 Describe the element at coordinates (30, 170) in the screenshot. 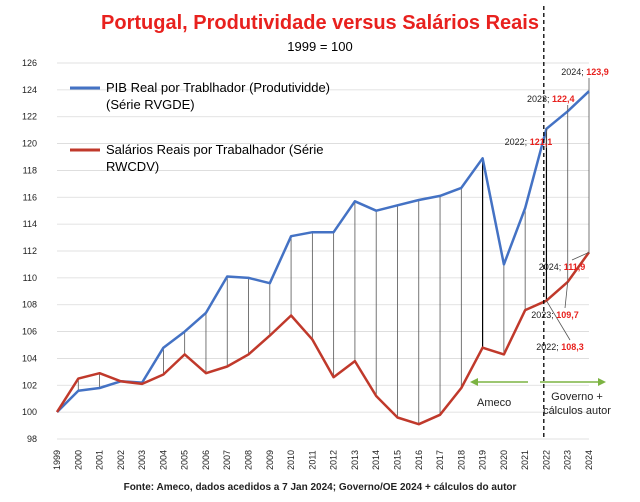

I see `y-tick-label-118: 118` at that location.